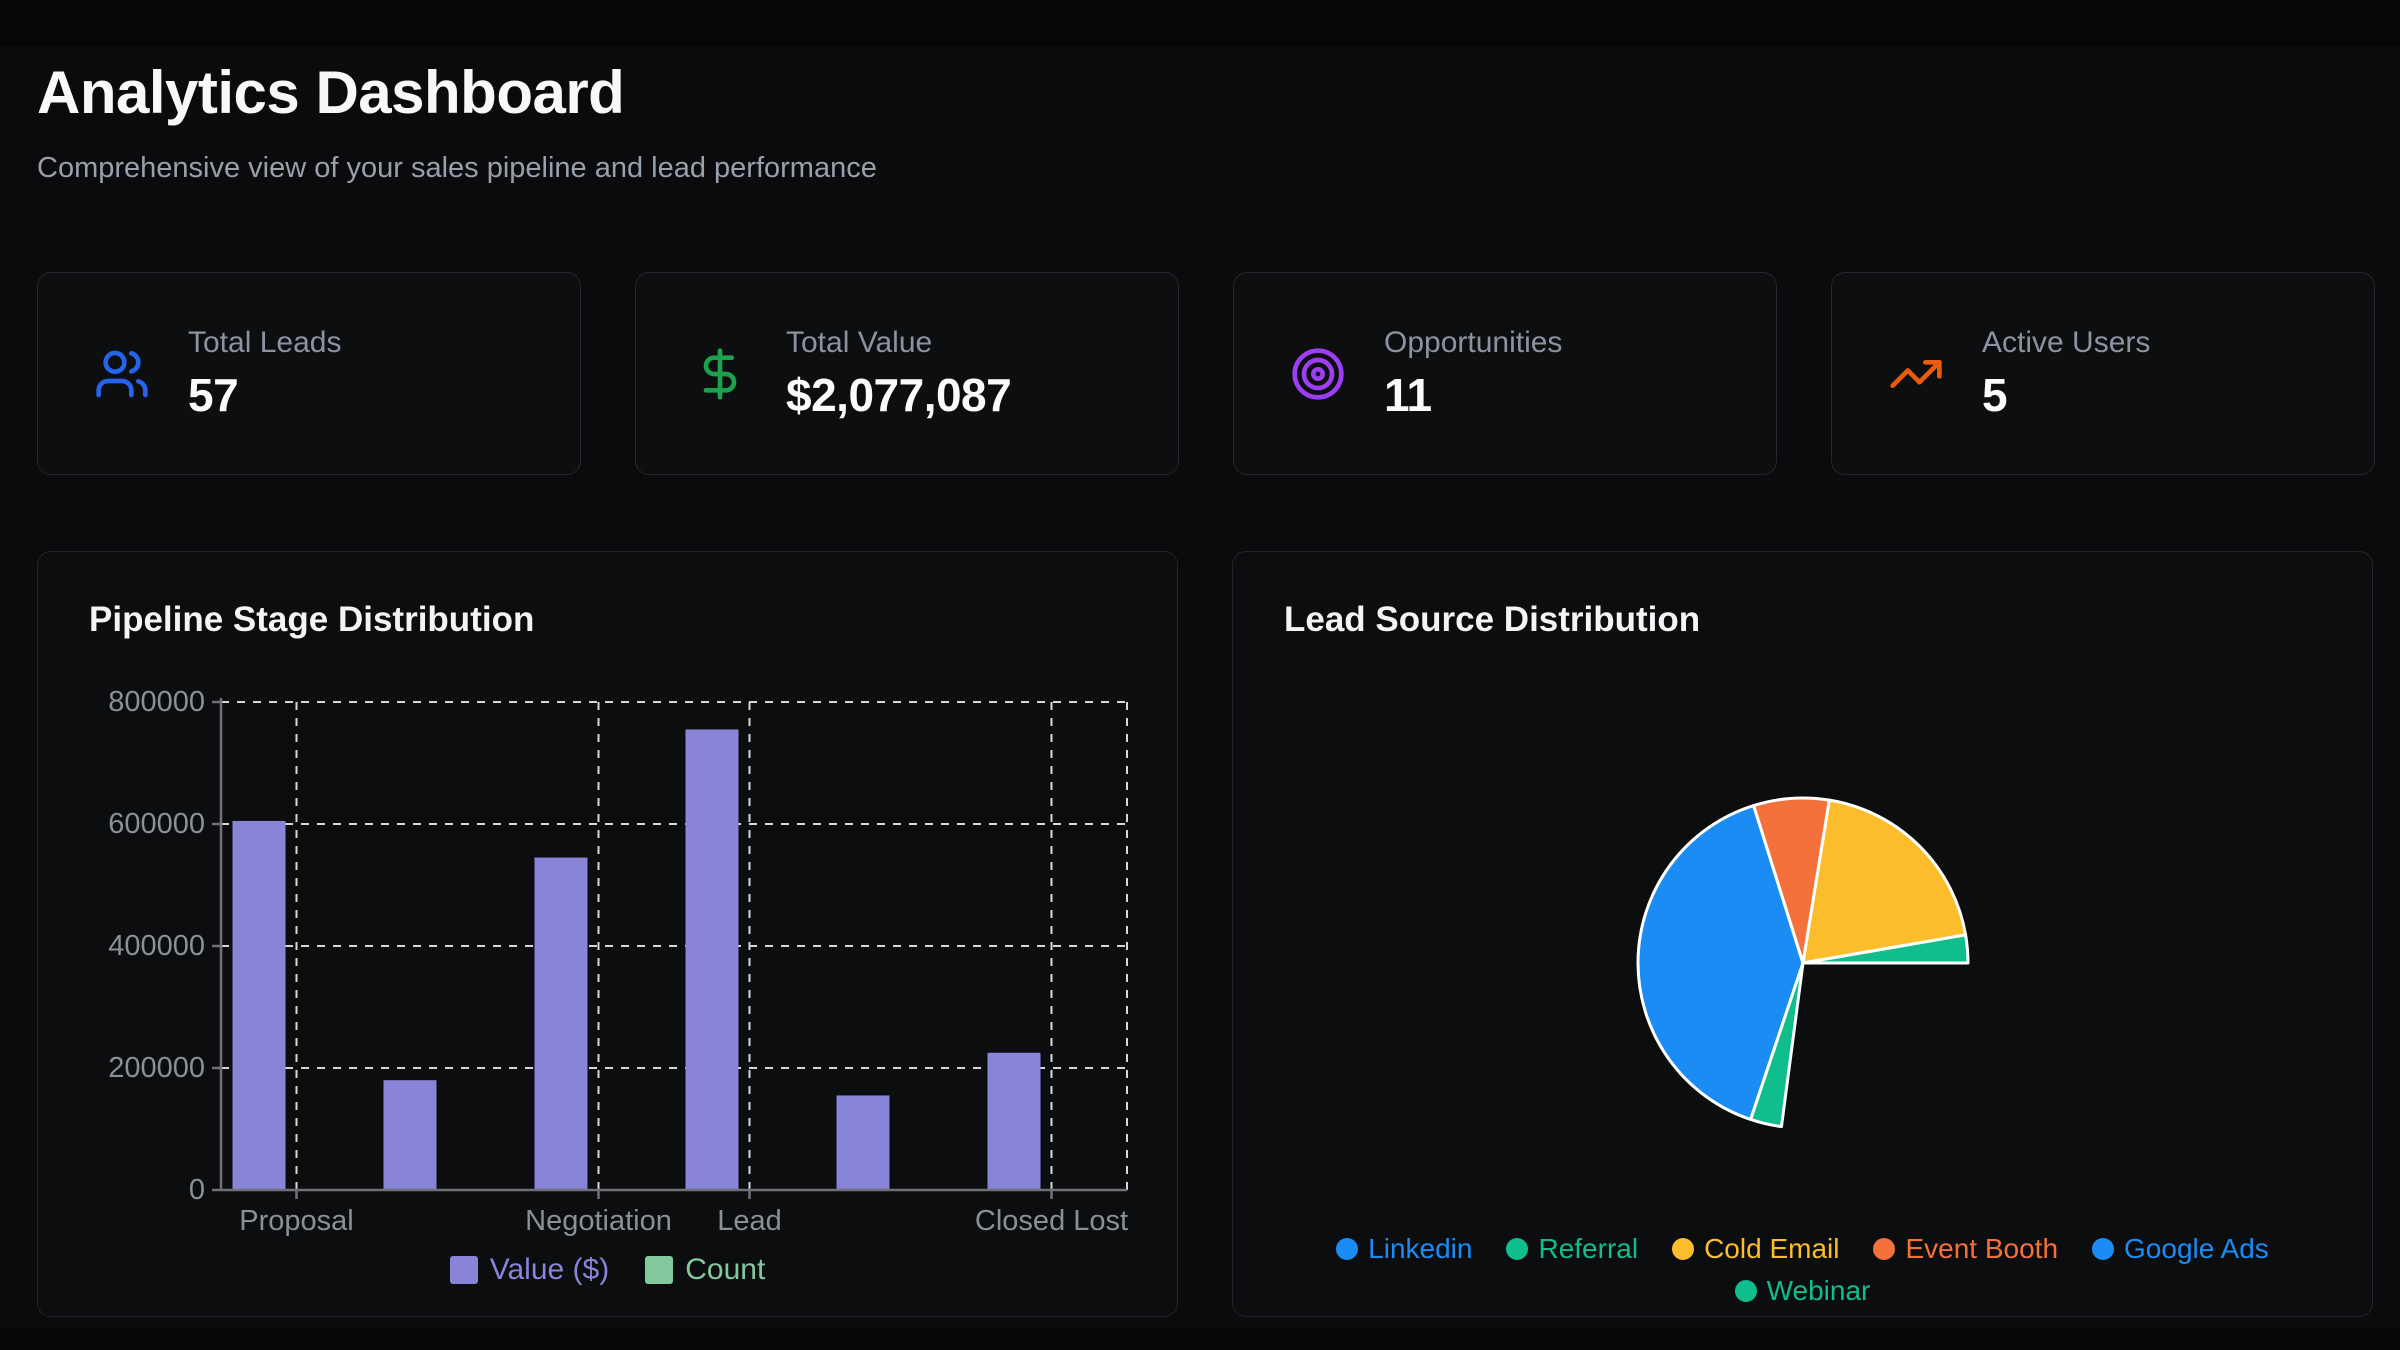  Describe the element at coordinates (156, 824) in the screenshot. I see `y-tick-label: 600000` at that location.